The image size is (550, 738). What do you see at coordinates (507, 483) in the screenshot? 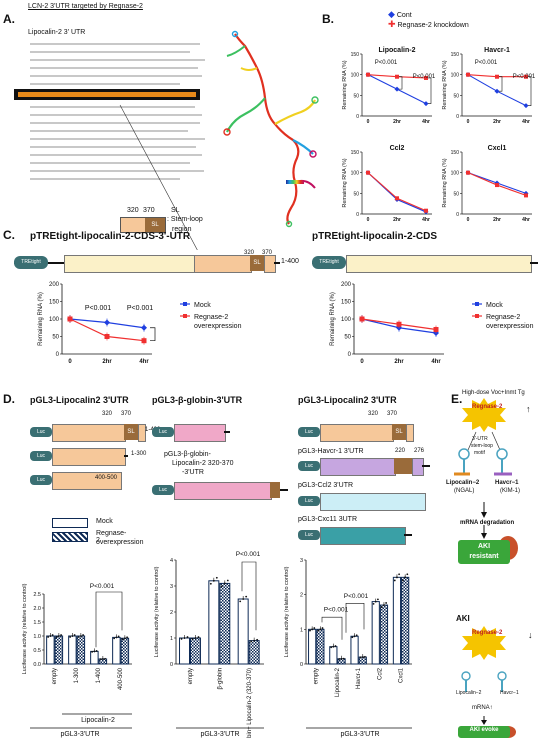
I see `e-hav-label: Havcr−1` at bounding box center [507, 483].